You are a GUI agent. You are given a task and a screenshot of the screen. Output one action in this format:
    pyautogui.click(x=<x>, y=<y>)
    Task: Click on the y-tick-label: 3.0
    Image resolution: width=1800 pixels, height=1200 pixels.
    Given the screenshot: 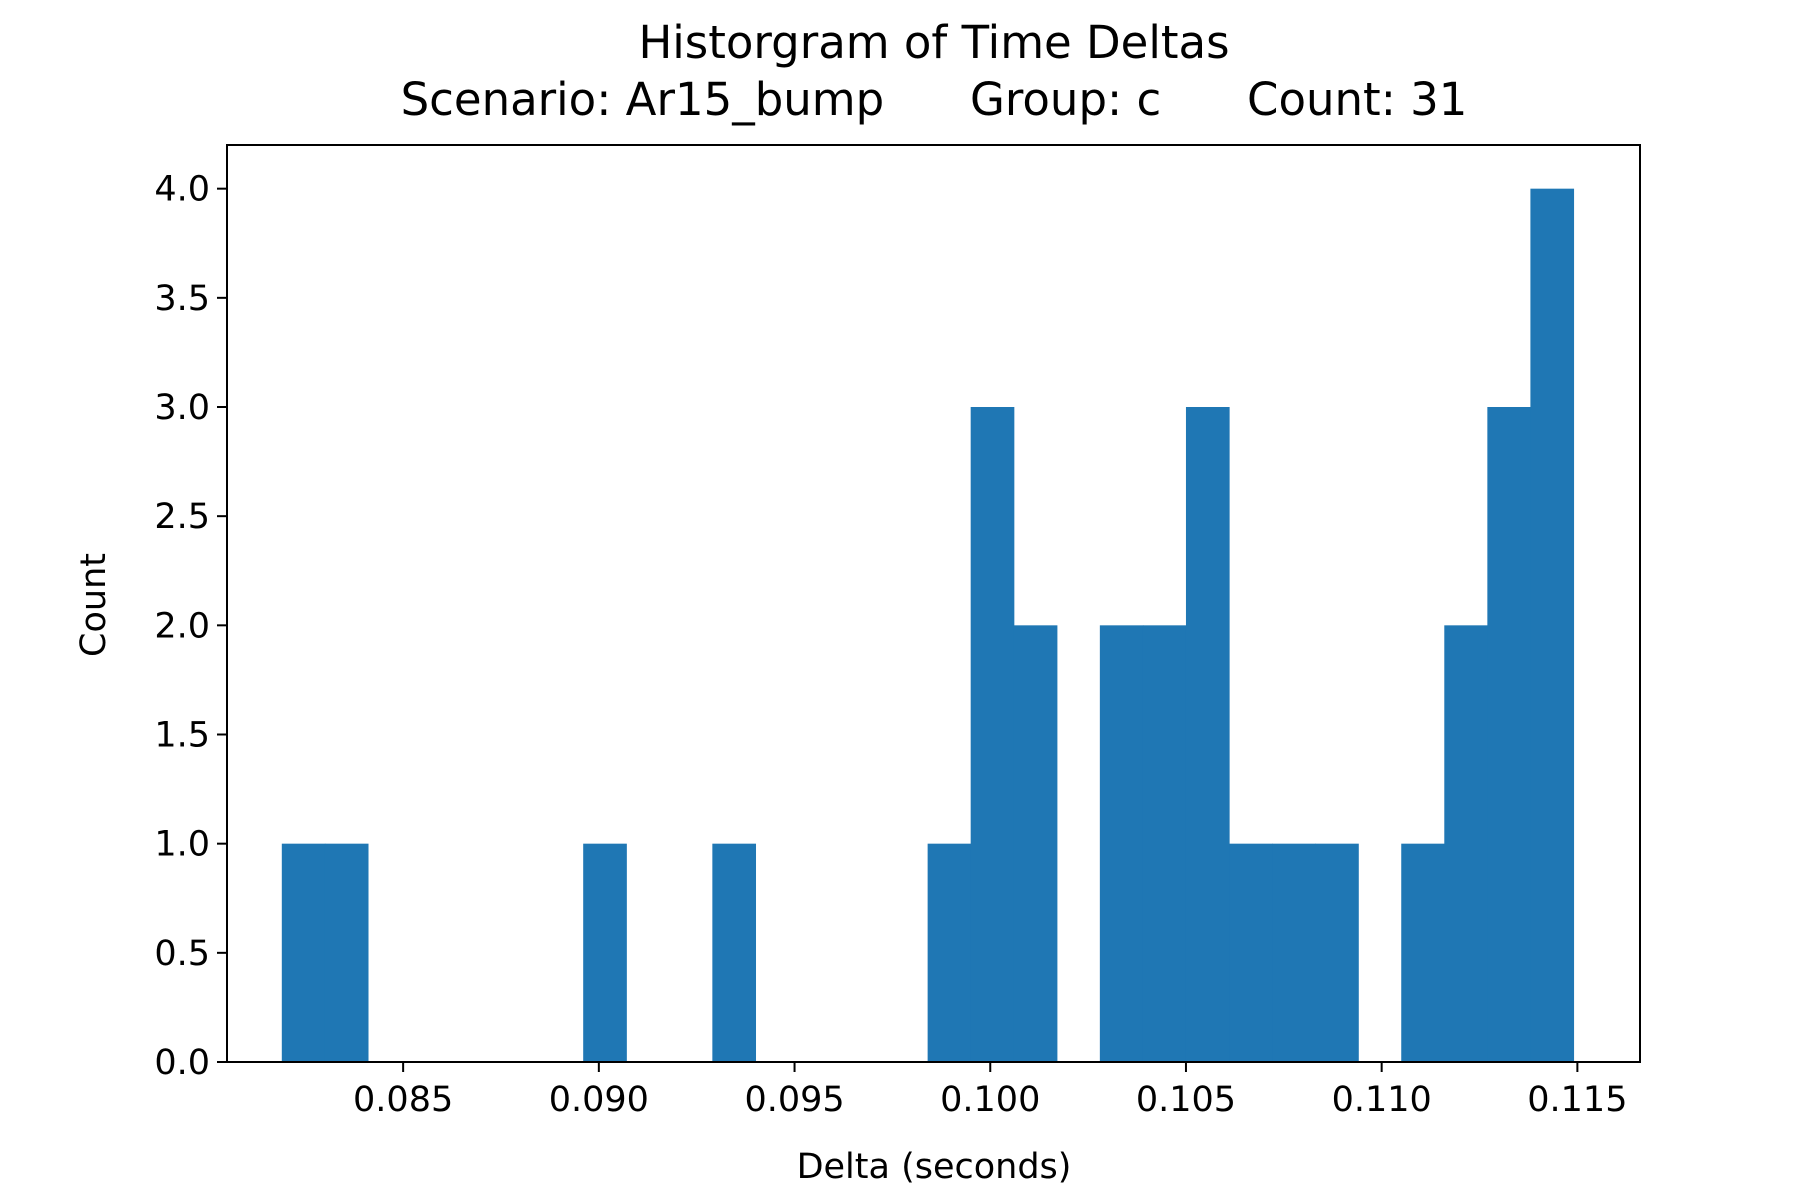 What is the action you would take?
    pyautogui.click(x=182, y=408)
    